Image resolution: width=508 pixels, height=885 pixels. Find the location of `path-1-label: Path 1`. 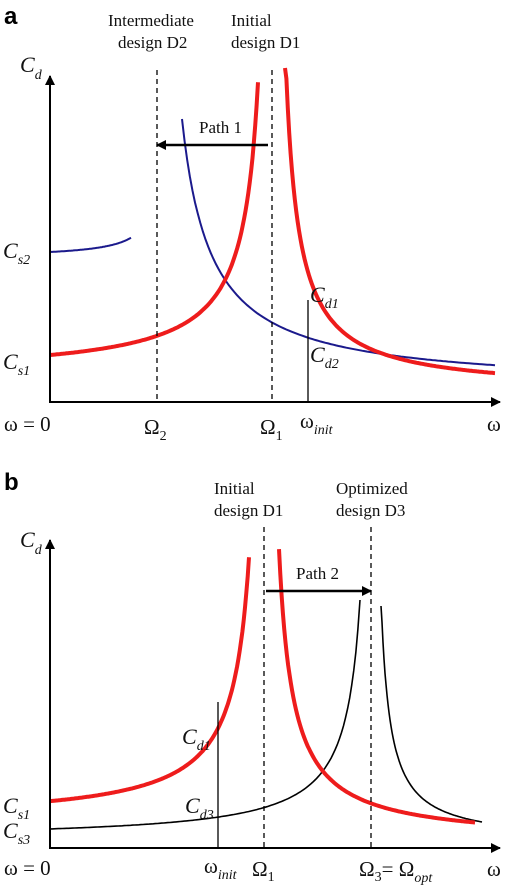

path-1-label: Path 1 is located at coordinates (220, 127).